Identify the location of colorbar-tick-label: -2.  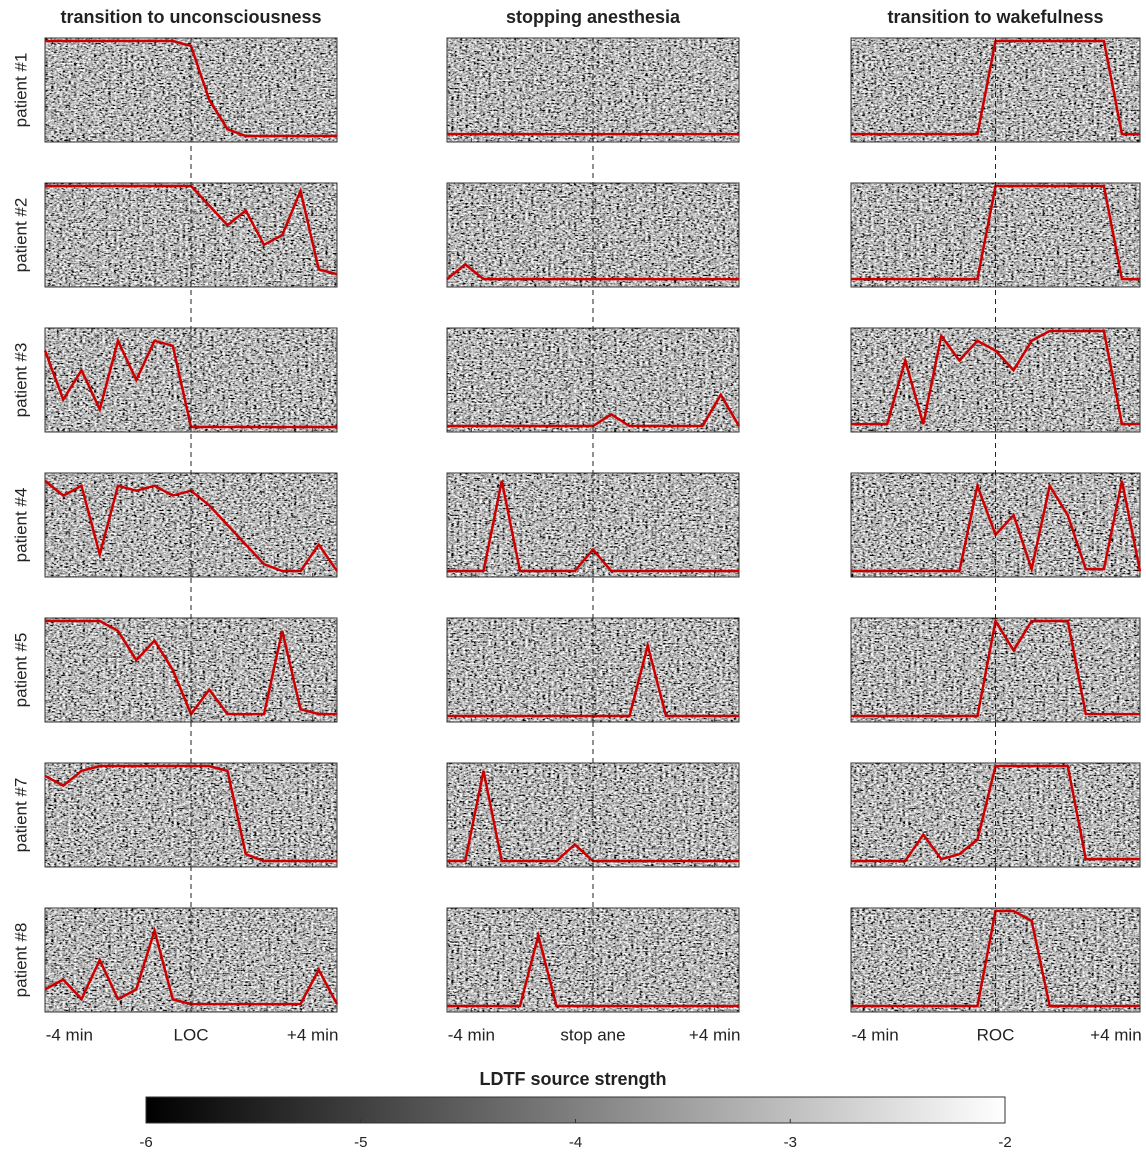
(1004, 1142).